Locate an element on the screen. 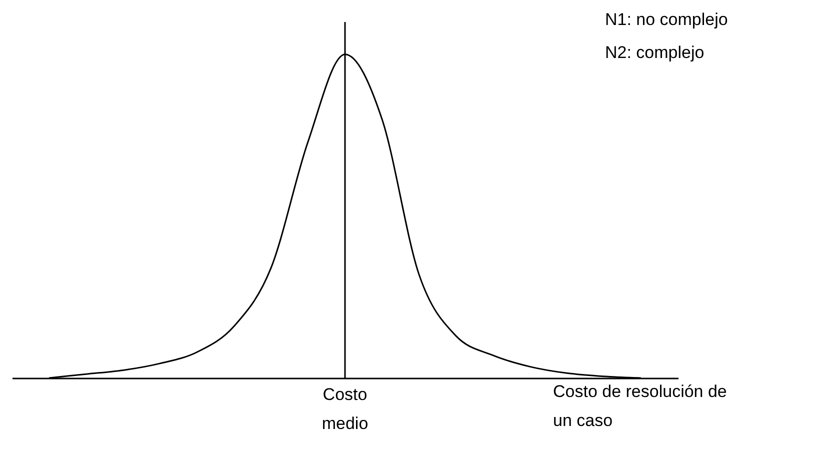 The width and height of the screenshot is (817, 451). text: Costo medio is located at coordinates (345, 409).